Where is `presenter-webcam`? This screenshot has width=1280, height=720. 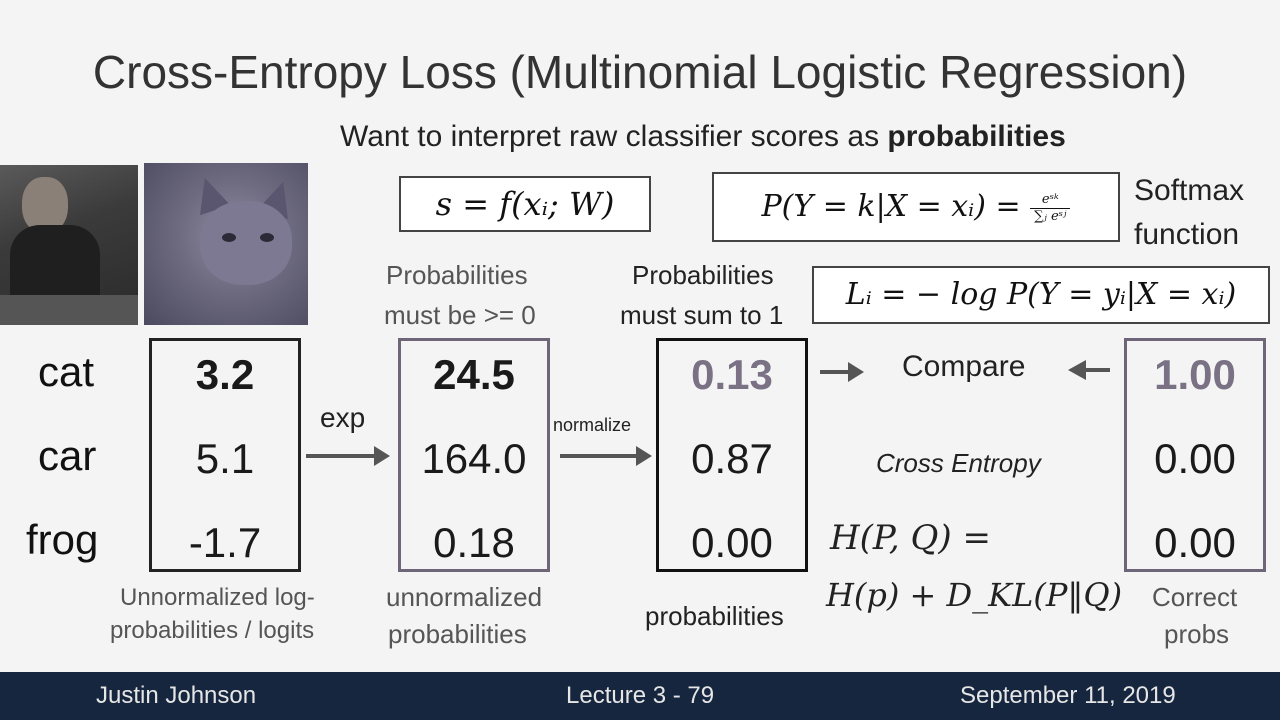
presenter-webcam is located at coordinates (69, 245).